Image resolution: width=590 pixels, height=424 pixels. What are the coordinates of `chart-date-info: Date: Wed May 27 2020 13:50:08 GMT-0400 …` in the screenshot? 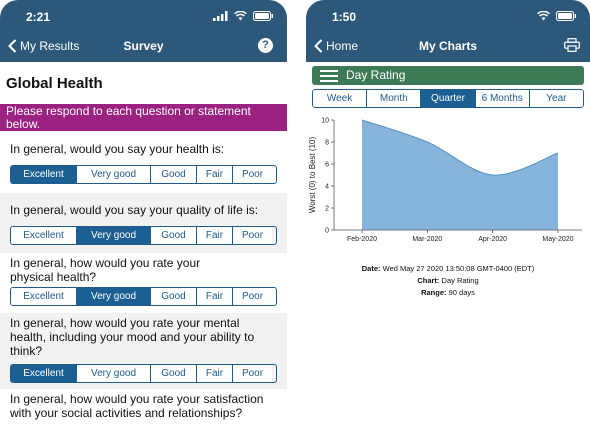 It's located at (448, 268).